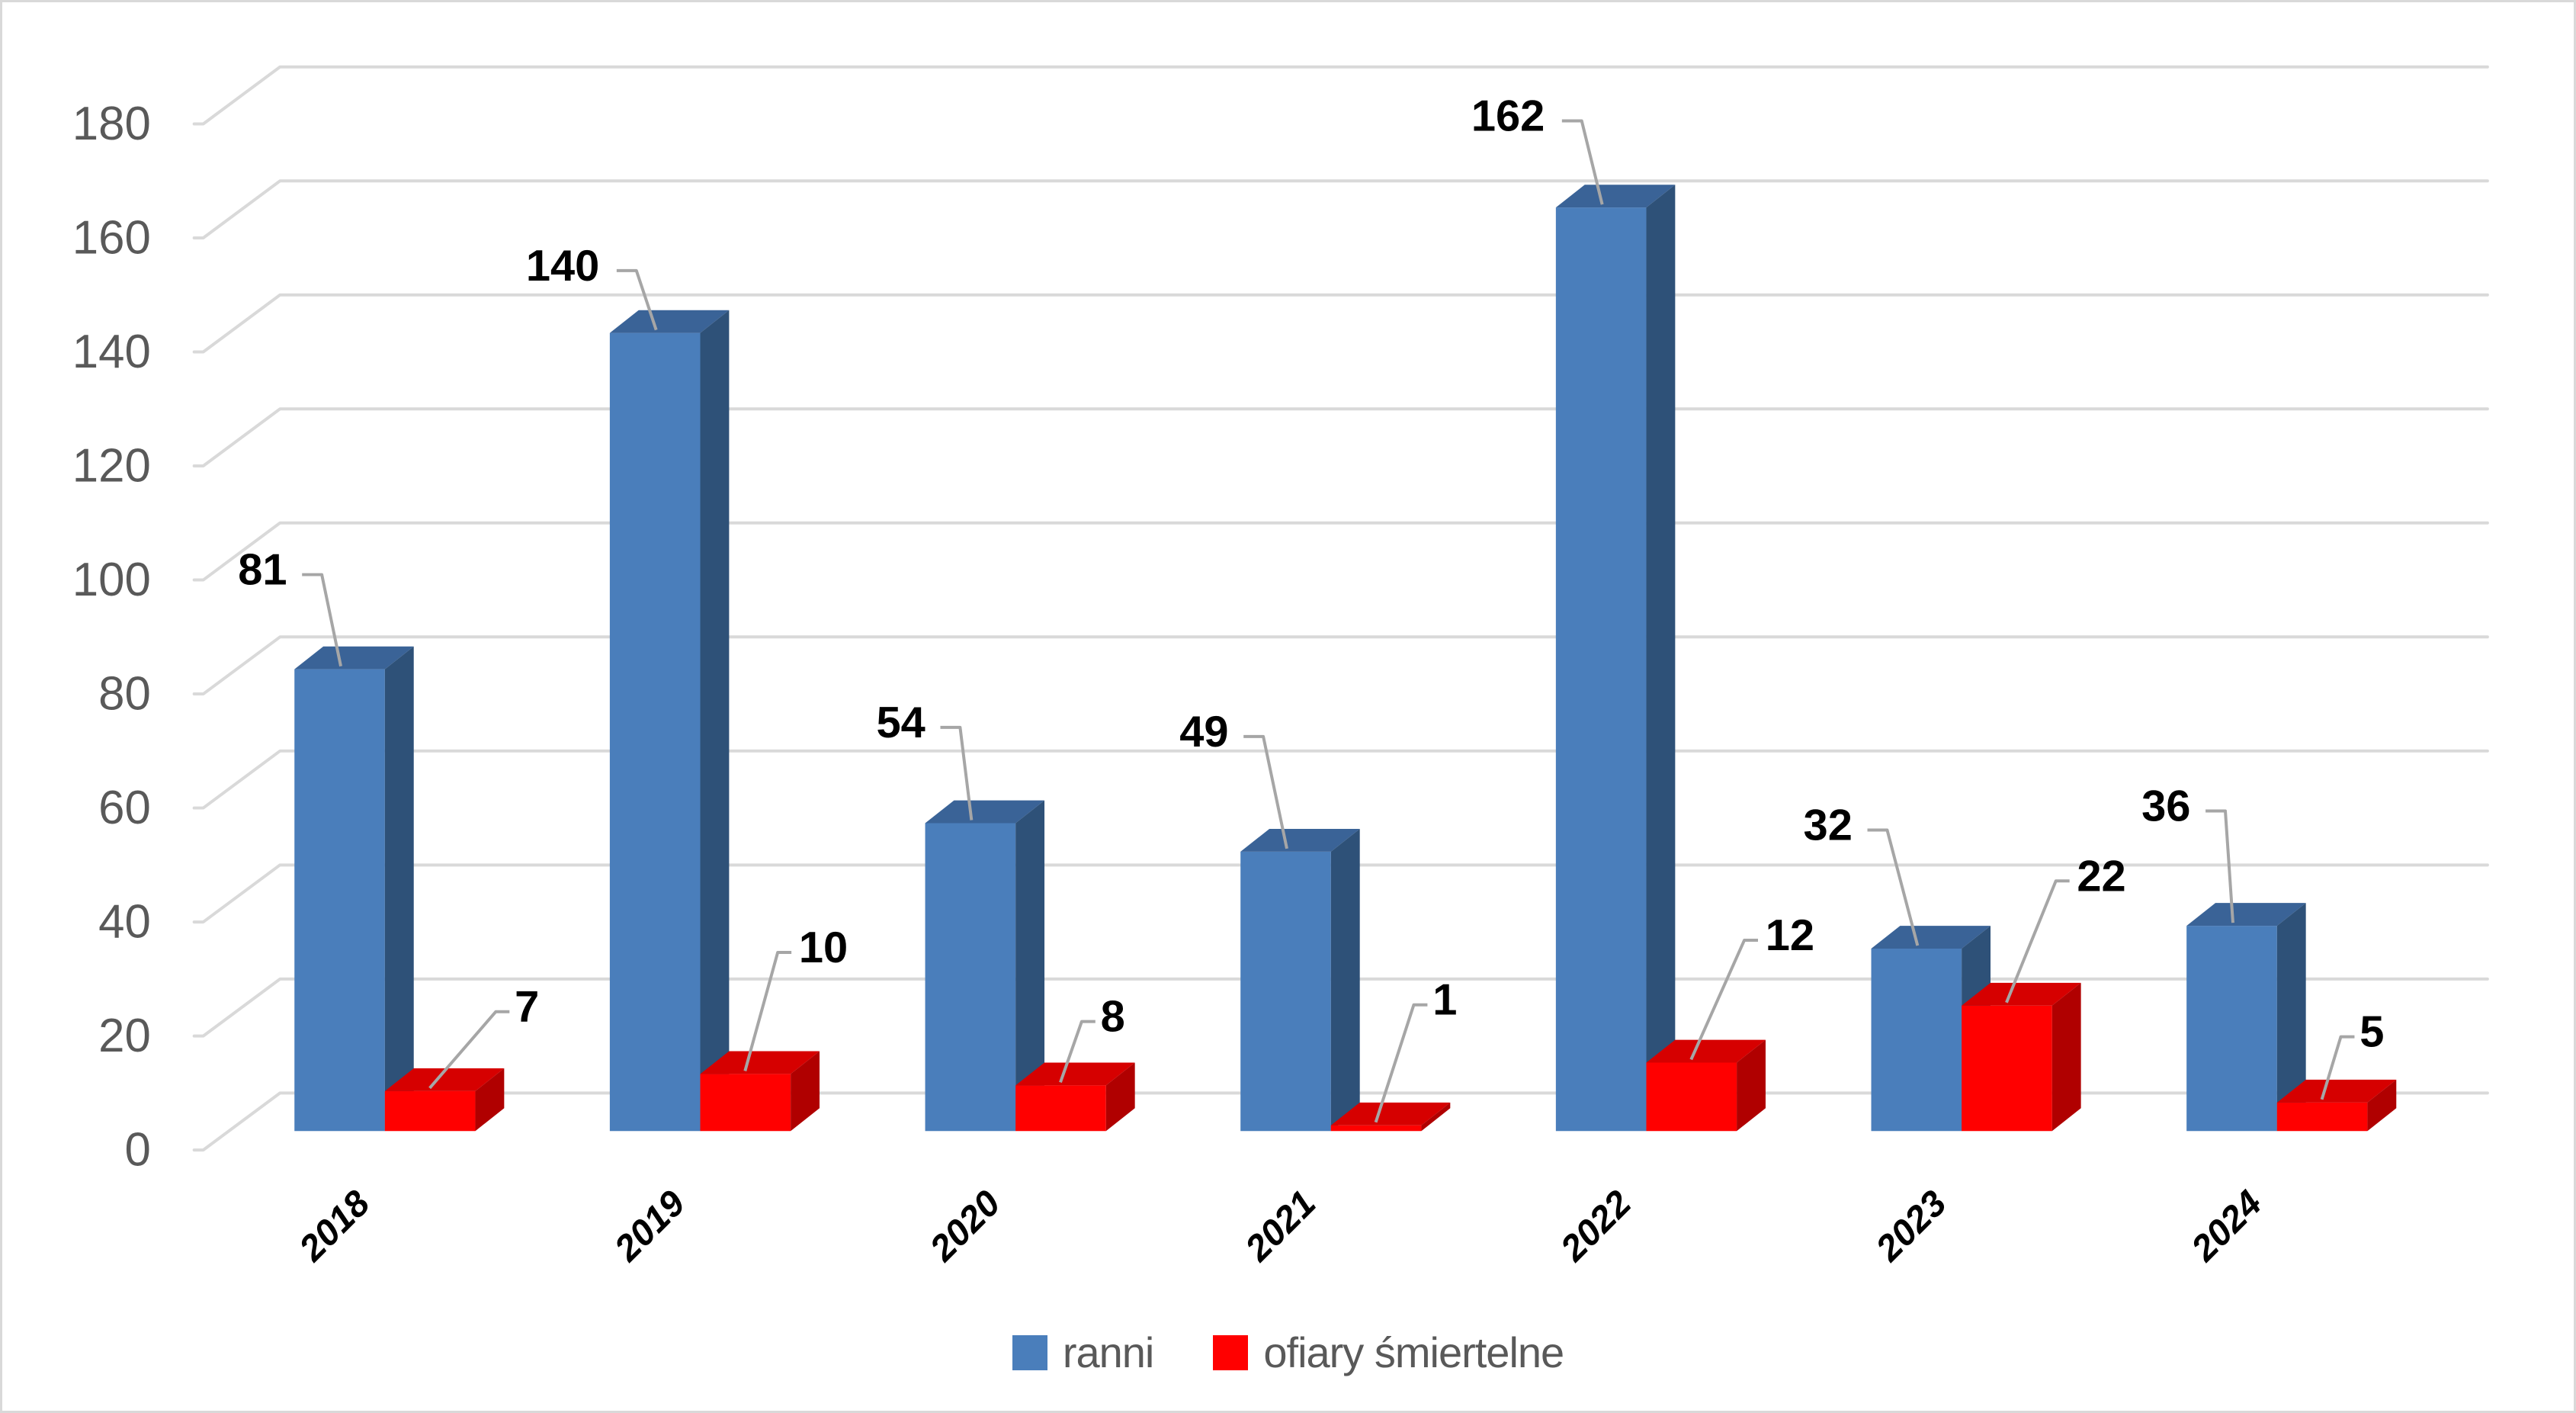 Image resolution: width=2576 pixels, height=1413 pixels. I want to click on bar-ofiary-smiertelne-2018-top, so click(444, 1079).